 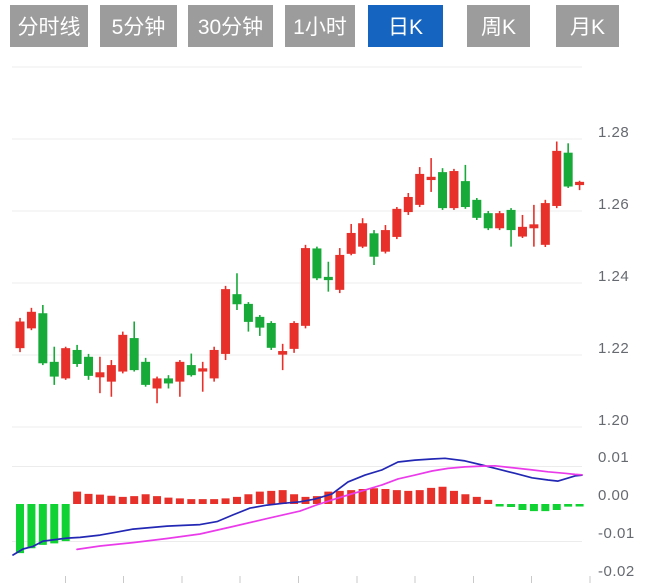 I want to click on price-axis-label: 1.24, so click(x=614, y=276).